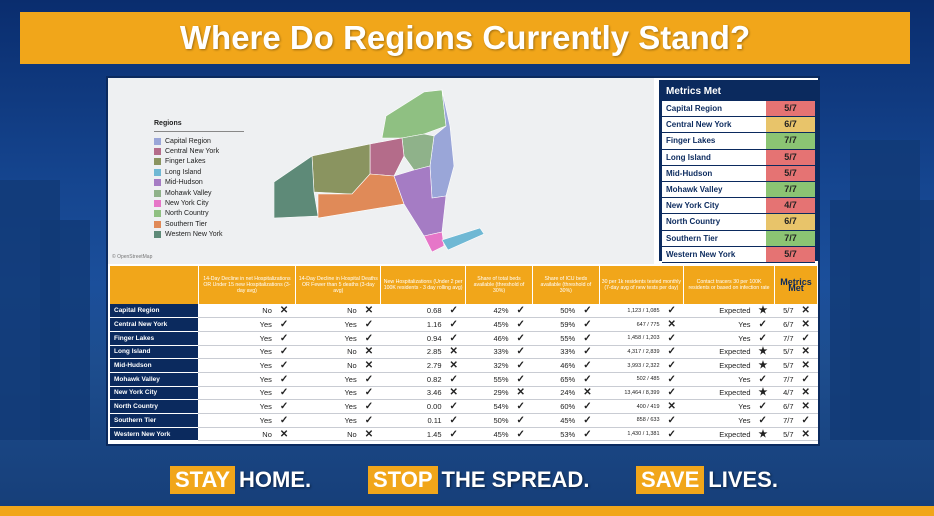  I want to click on row-region-name: Central New York, so click(154, 324).